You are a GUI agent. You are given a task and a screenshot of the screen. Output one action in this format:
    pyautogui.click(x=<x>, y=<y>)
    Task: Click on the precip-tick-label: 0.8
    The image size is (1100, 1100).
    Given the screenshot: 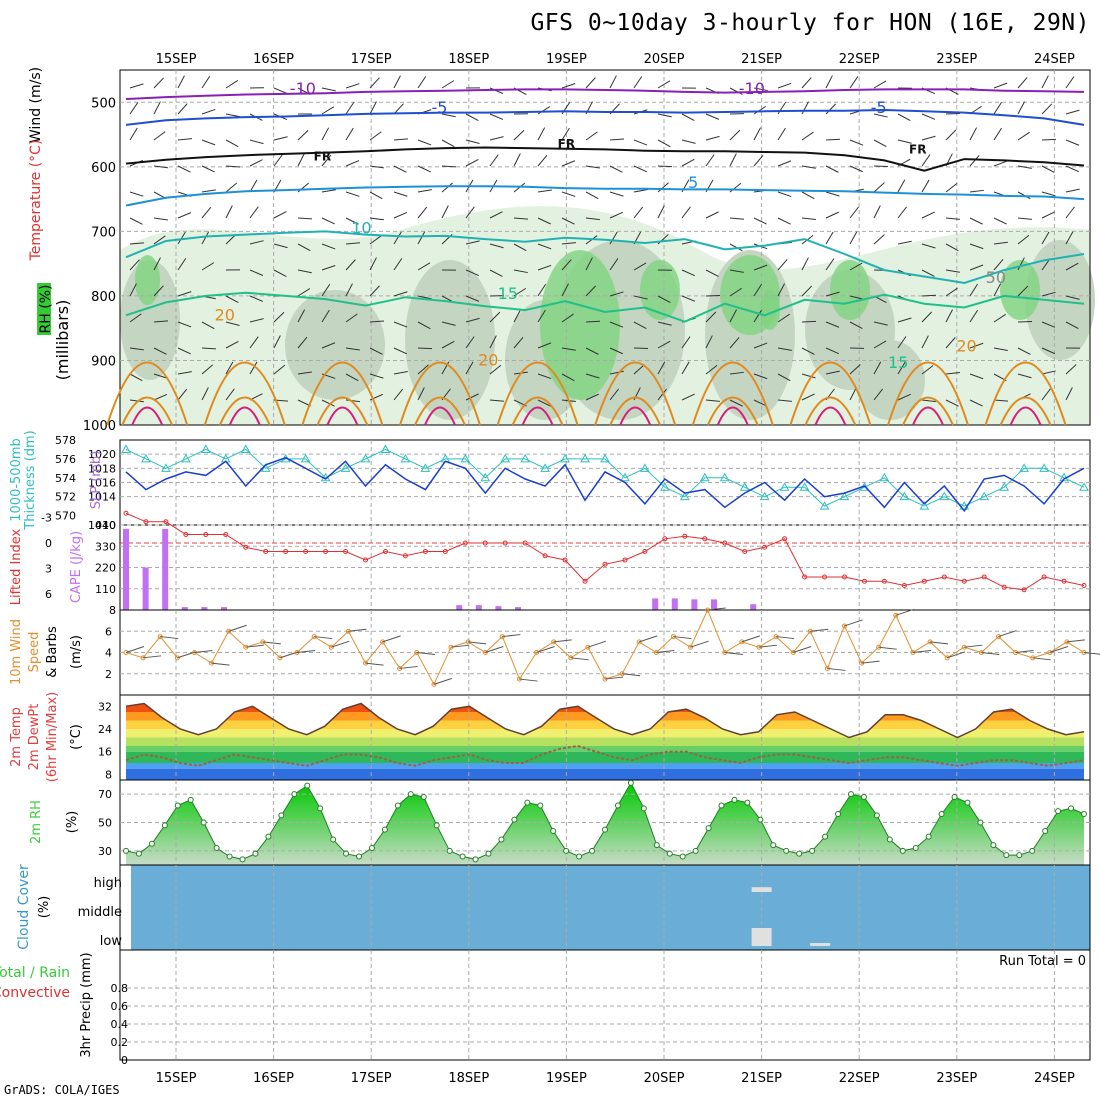 What is the action you would take?
    pyautogui.click(x=120, y=988)
    